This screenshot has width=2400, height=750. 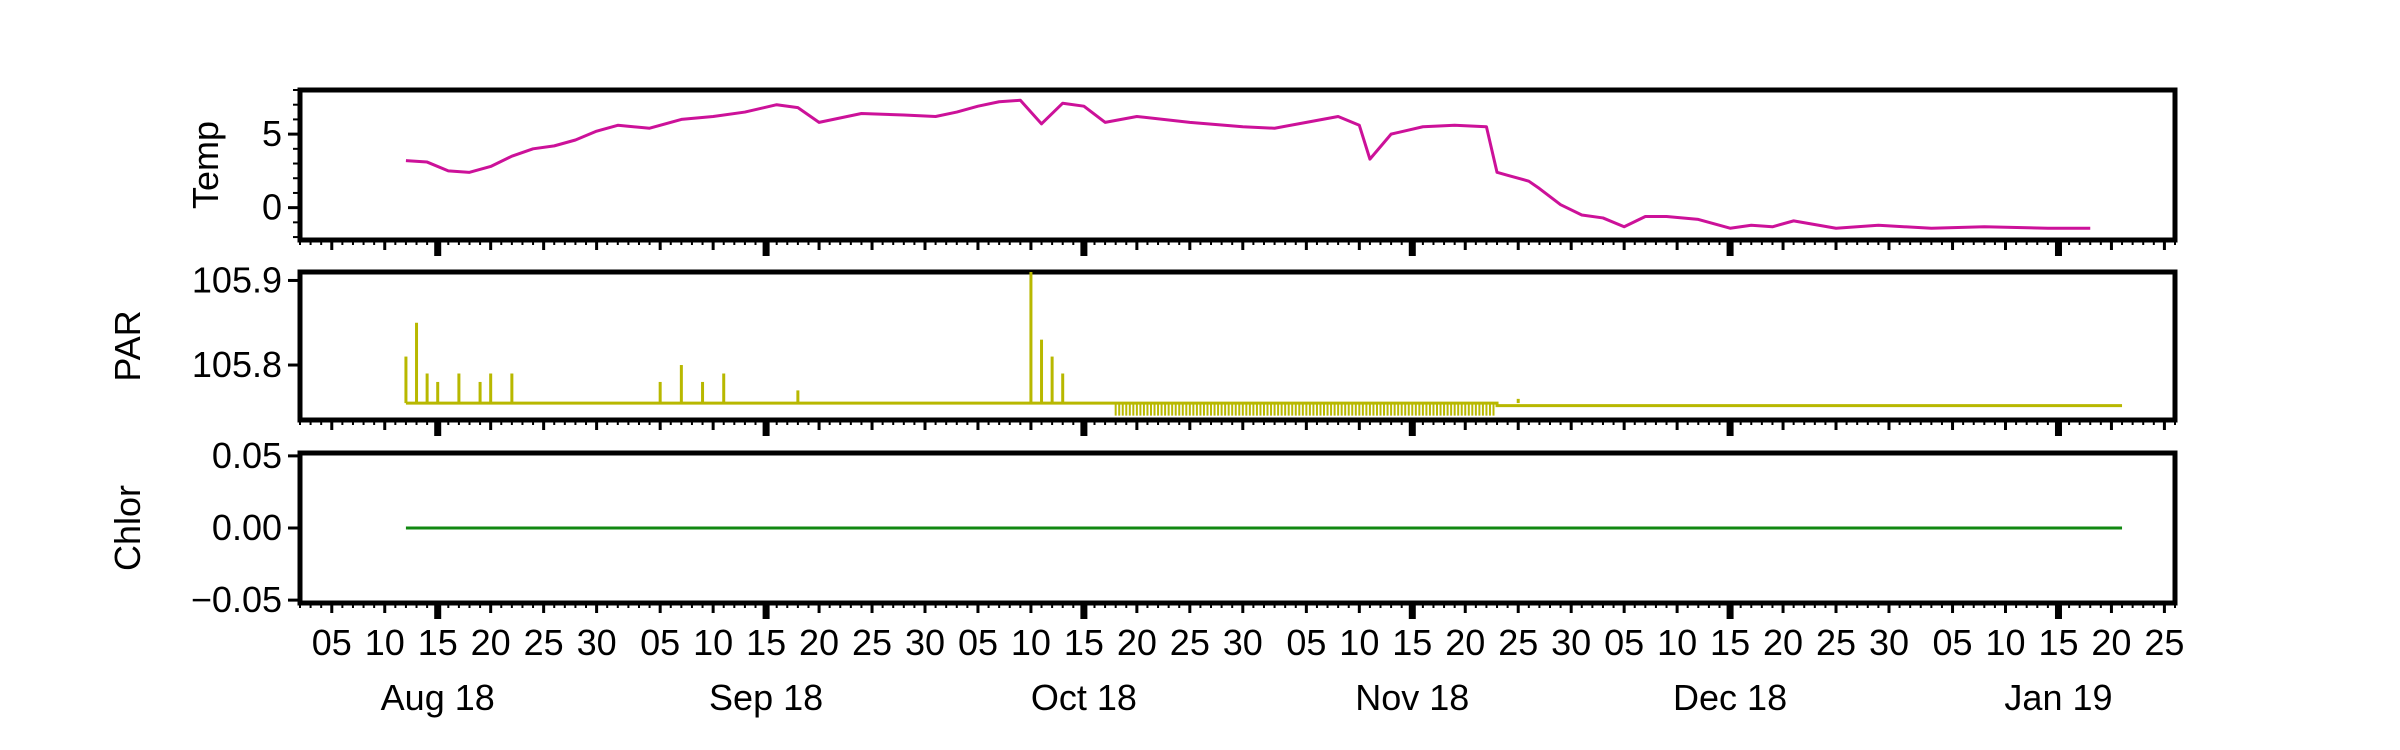 I want to click on y-axis-label: Temp, so click(x=205, y=165).